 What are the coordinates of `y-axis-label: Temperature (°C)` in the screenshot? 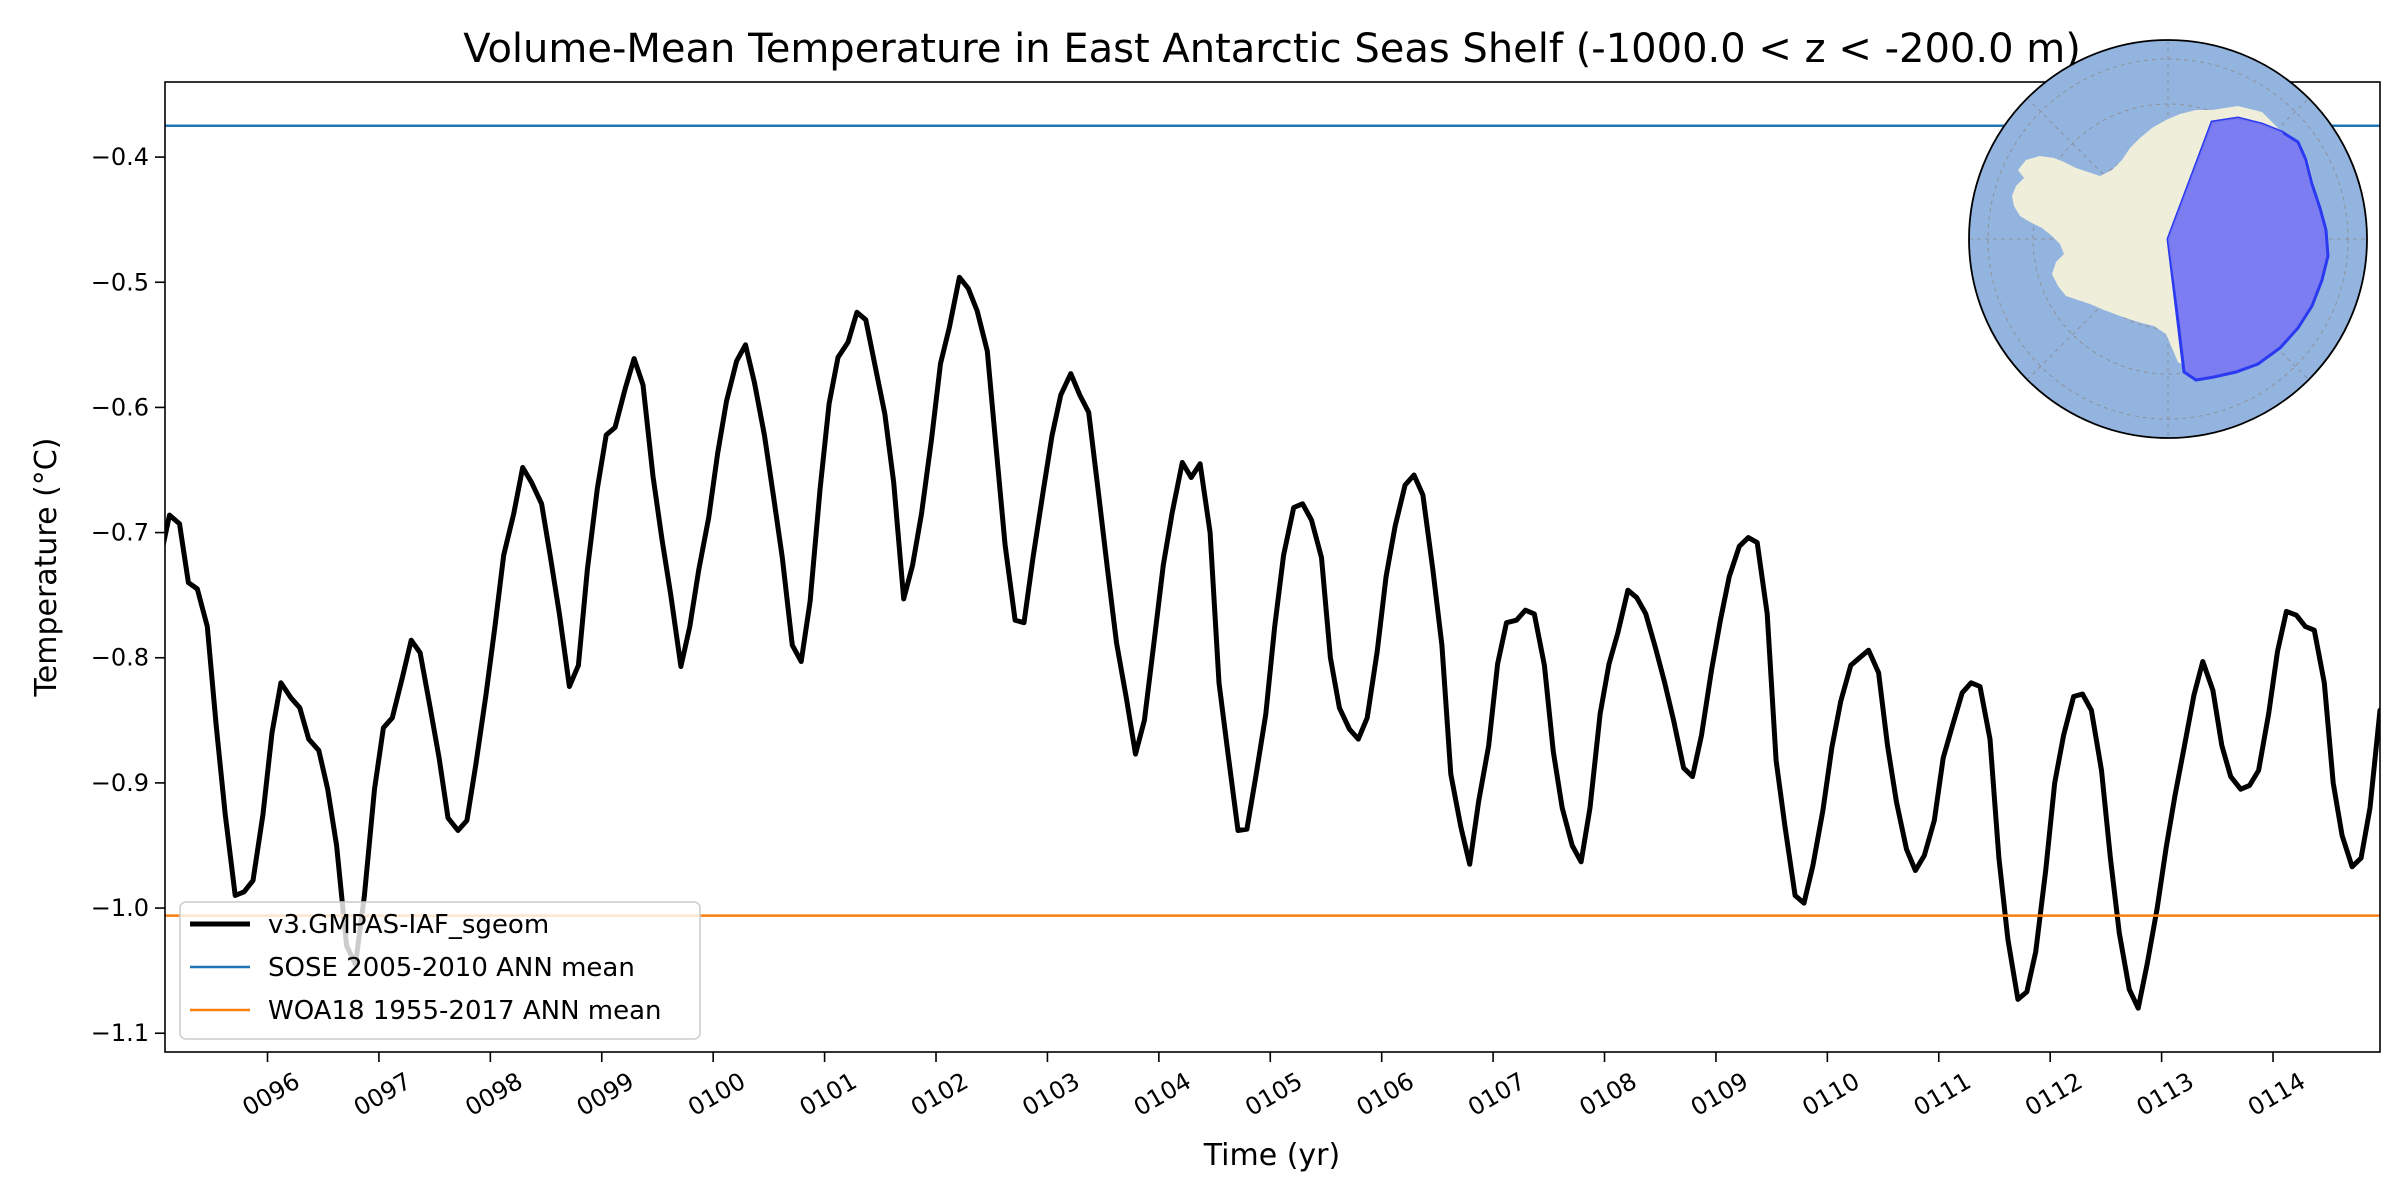 It's located at (46, 568).